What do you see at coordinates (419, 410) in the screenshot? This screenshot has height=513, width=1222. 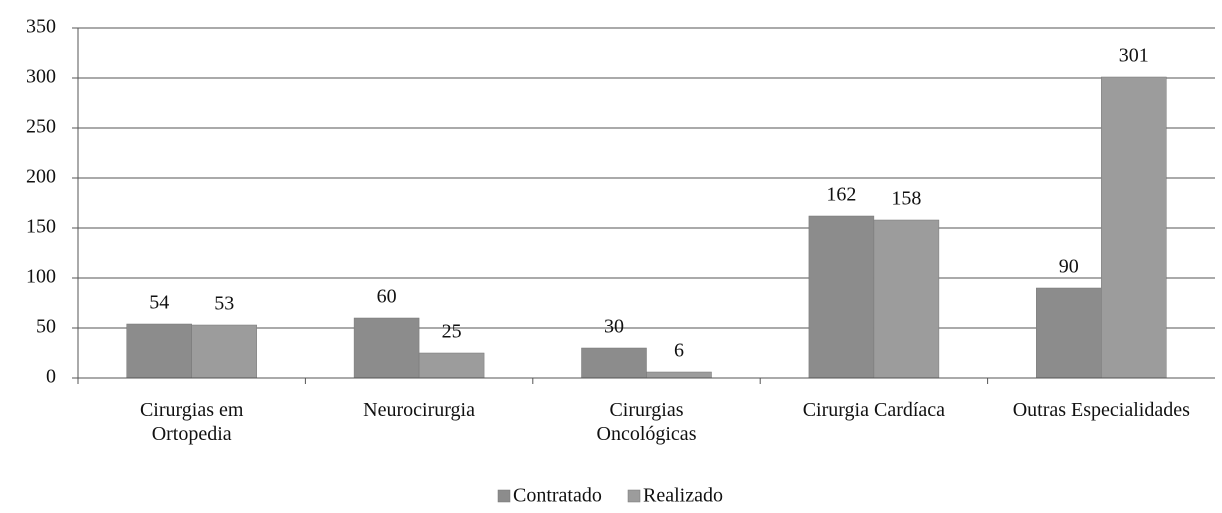 I see `x-tick-label: Neurocirurgia` at bounding box center [419, 410].